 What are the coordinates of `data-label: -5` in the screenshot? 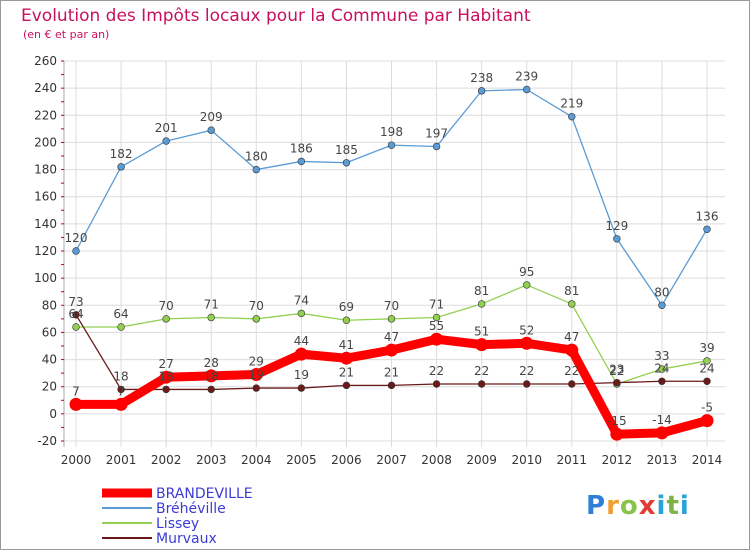 It's located at (707, 408).